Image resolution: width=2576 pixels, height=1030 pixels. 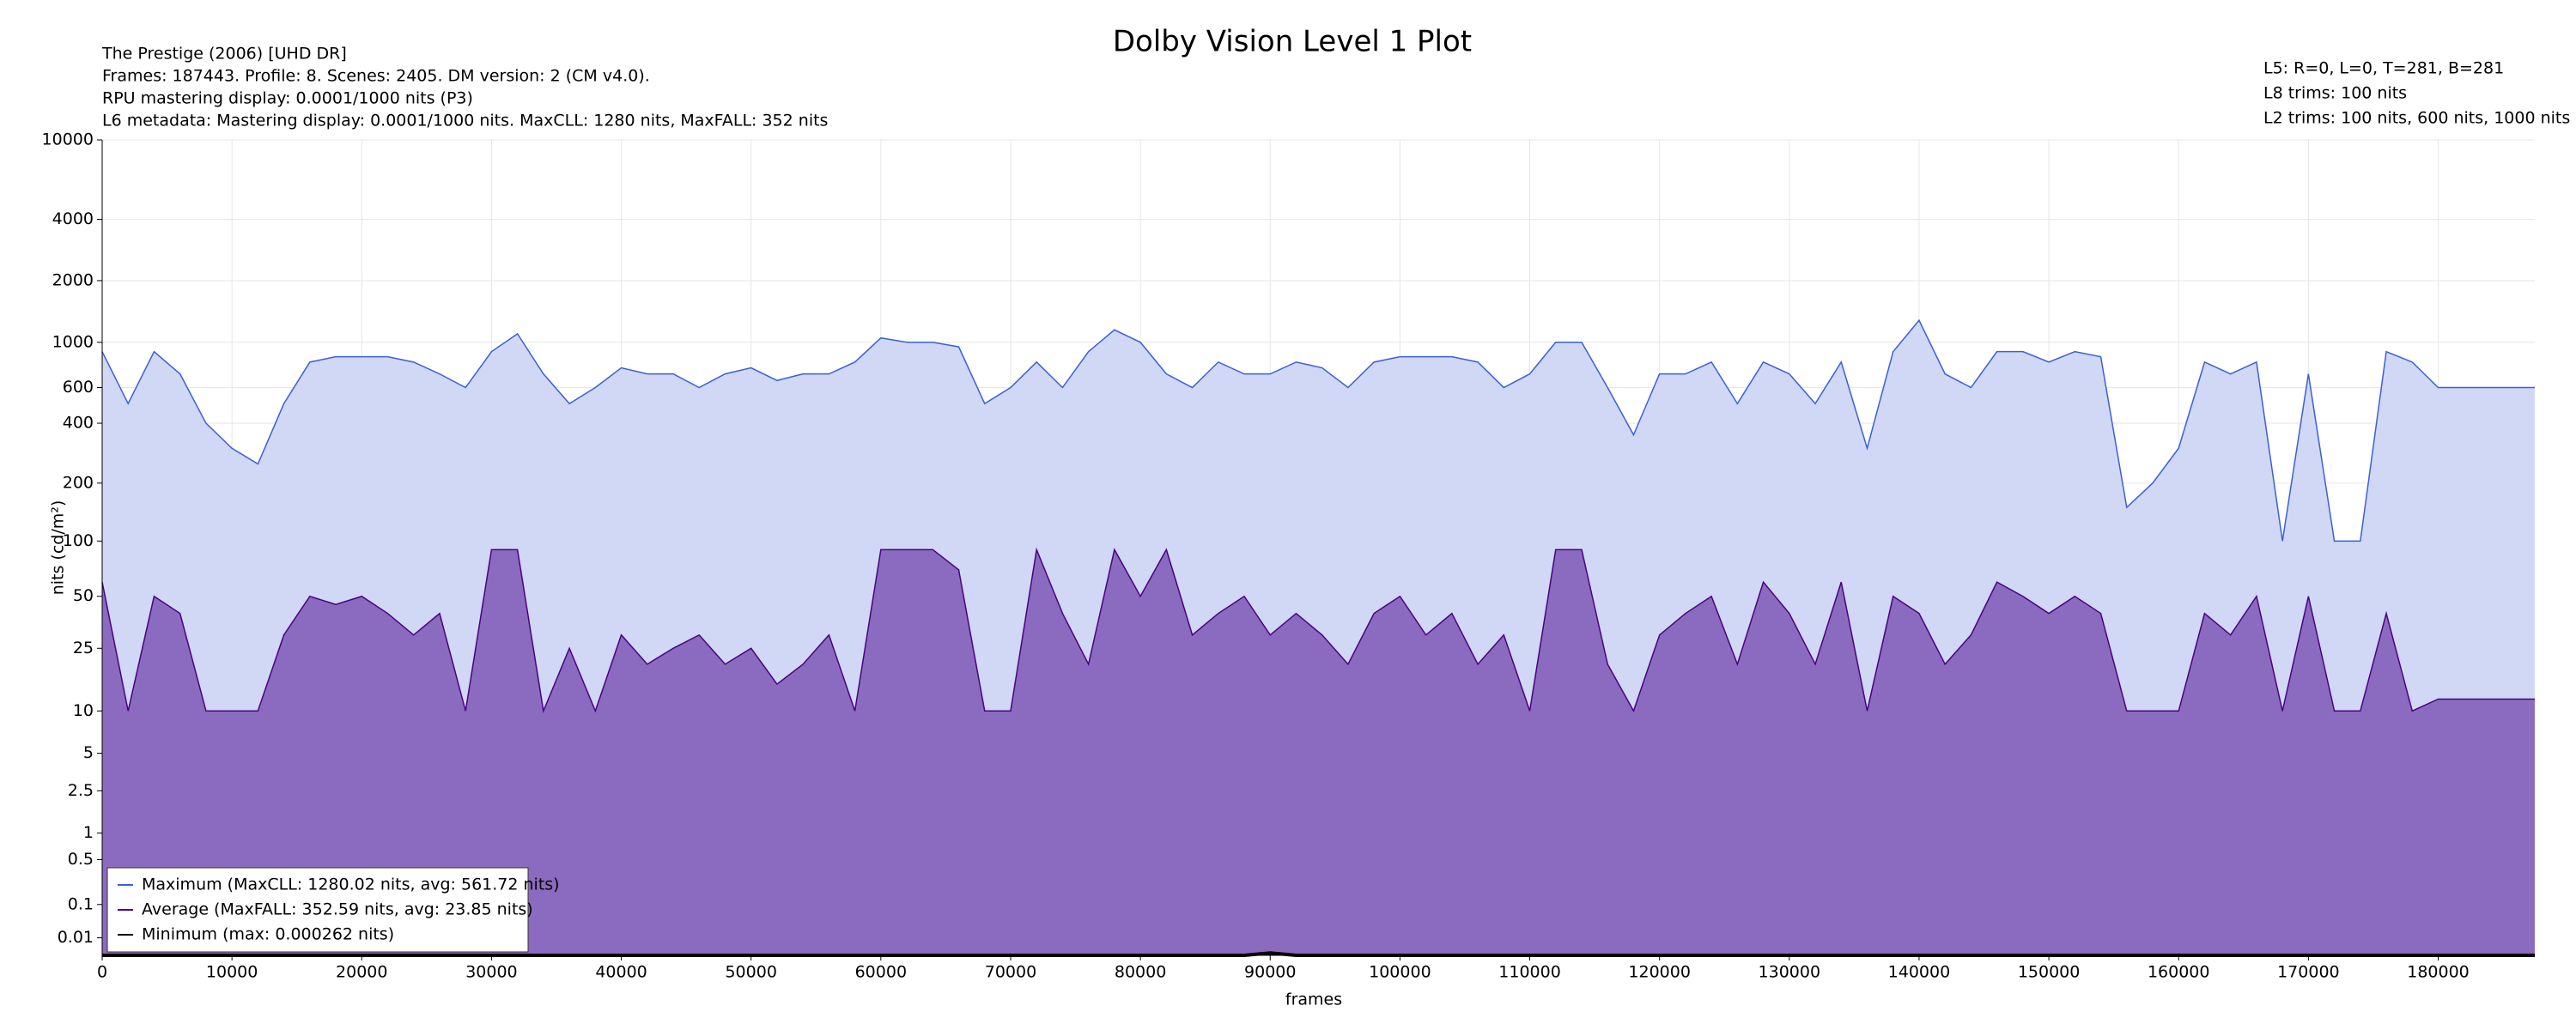 What do you see at coordinates (2416, 118) in the screenshot?
I see `info-right-line: L2 trims: 100 nits, 600 nits, 1000 nits` at bounding box center [2416, 118].